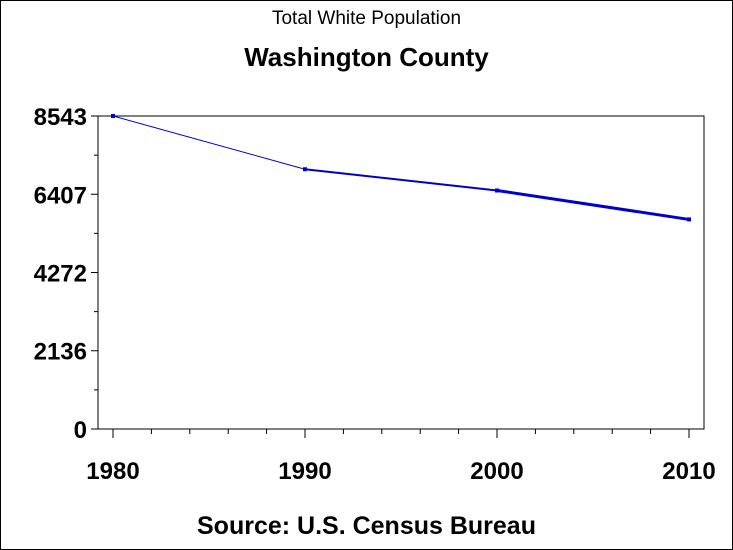  Describe the element at coordinates (304, 471) in the screenshot. I see `x-tick-label: 1990` at that location.